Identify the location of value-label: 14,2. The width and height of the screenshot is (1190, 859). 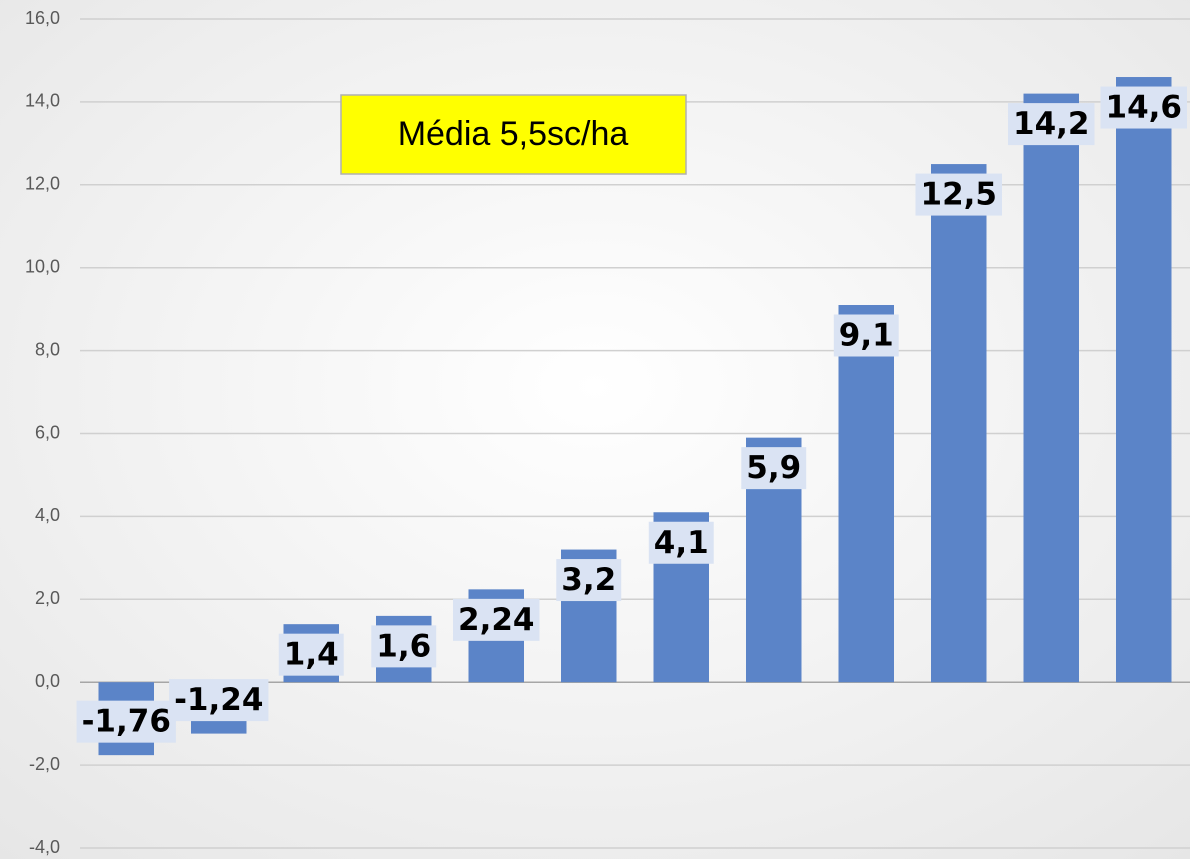
(1051, 124).